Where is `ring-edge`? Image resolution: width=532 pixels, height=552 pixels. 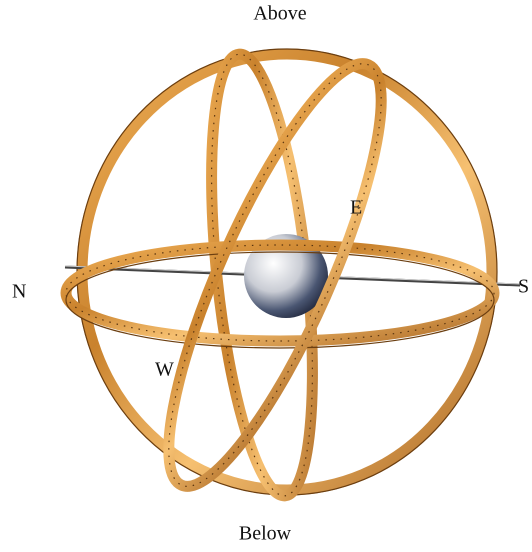 ring-edge is located at coordinates (280, 300).